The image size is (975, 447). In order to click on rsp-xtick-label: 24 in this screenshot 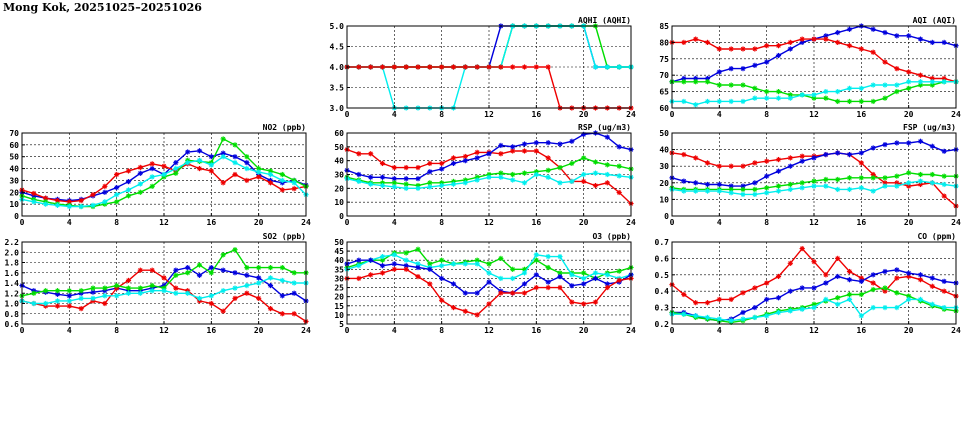, I will do `click(631, 222)`.